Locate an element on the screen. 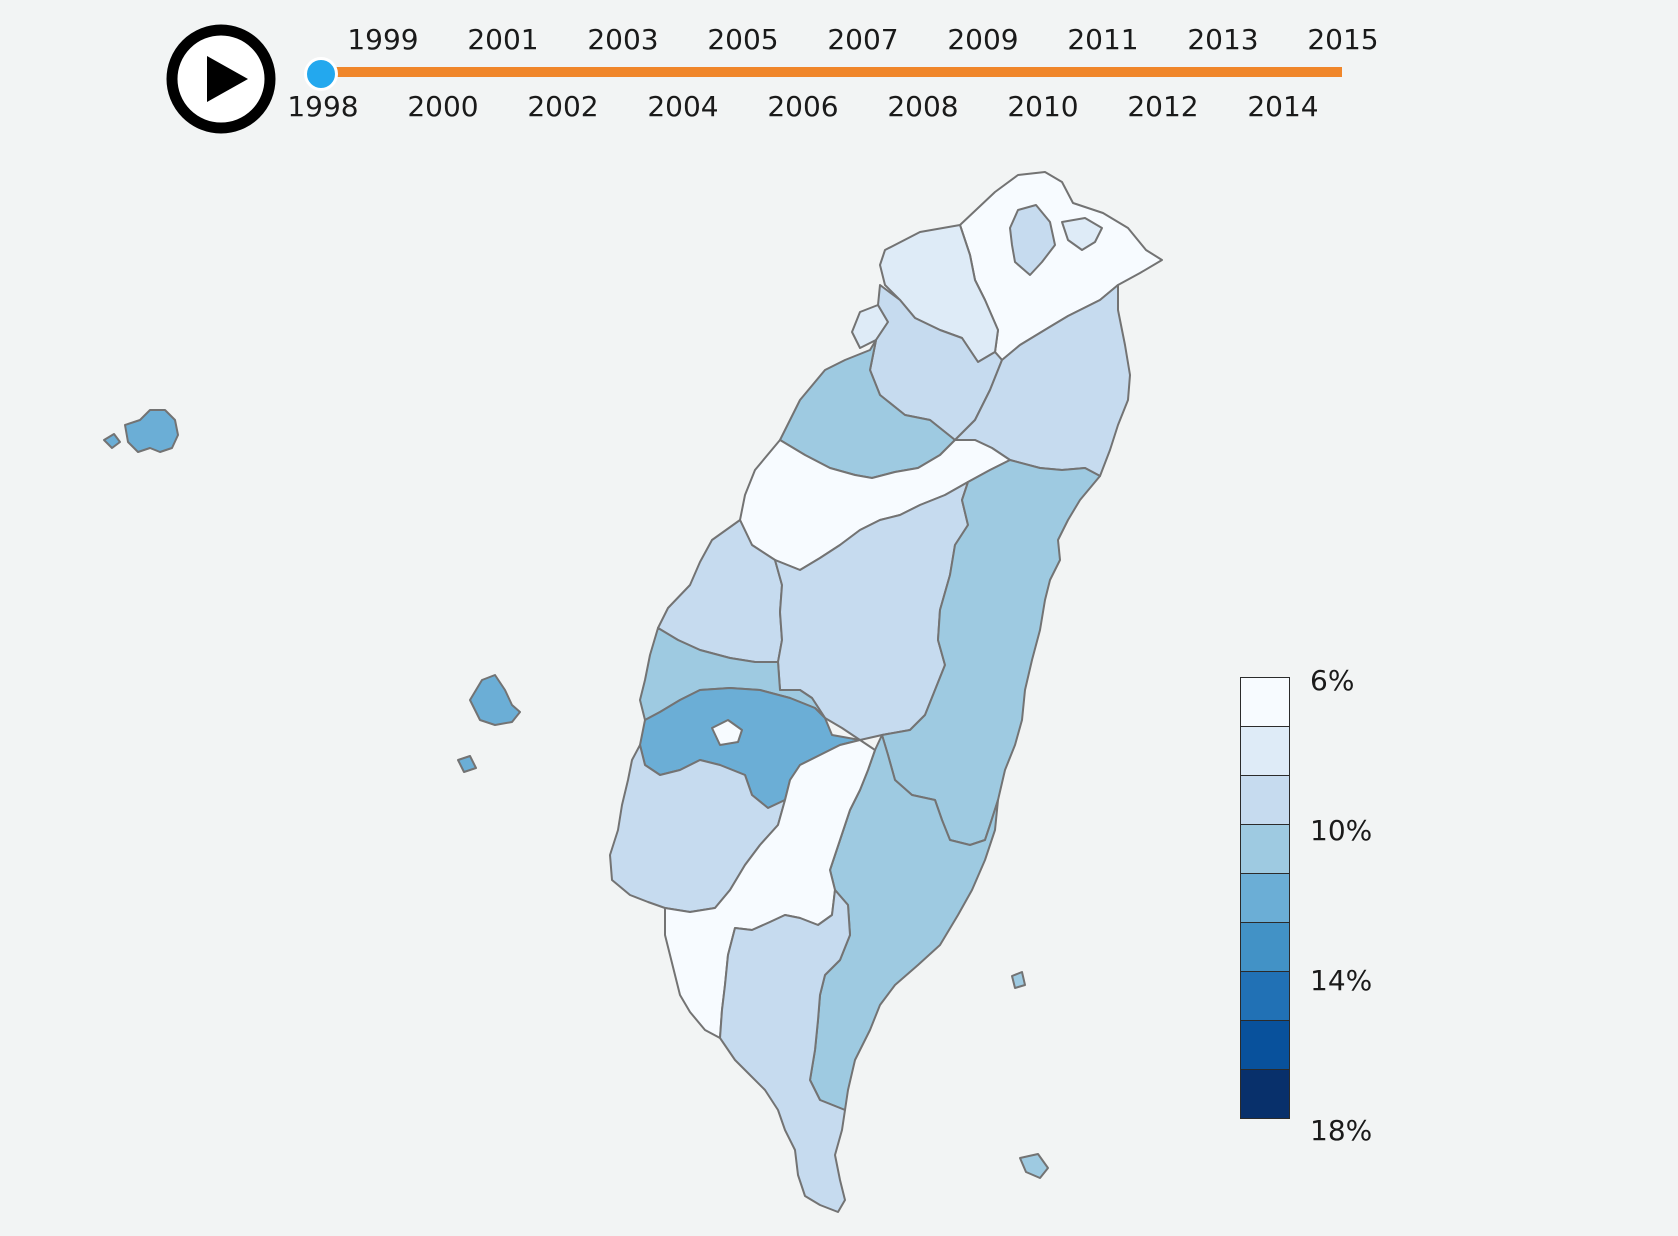 The height and width of the screenshot is (1236, 1678). year-label-1999: 1999 is located at coordinates (383, 39).